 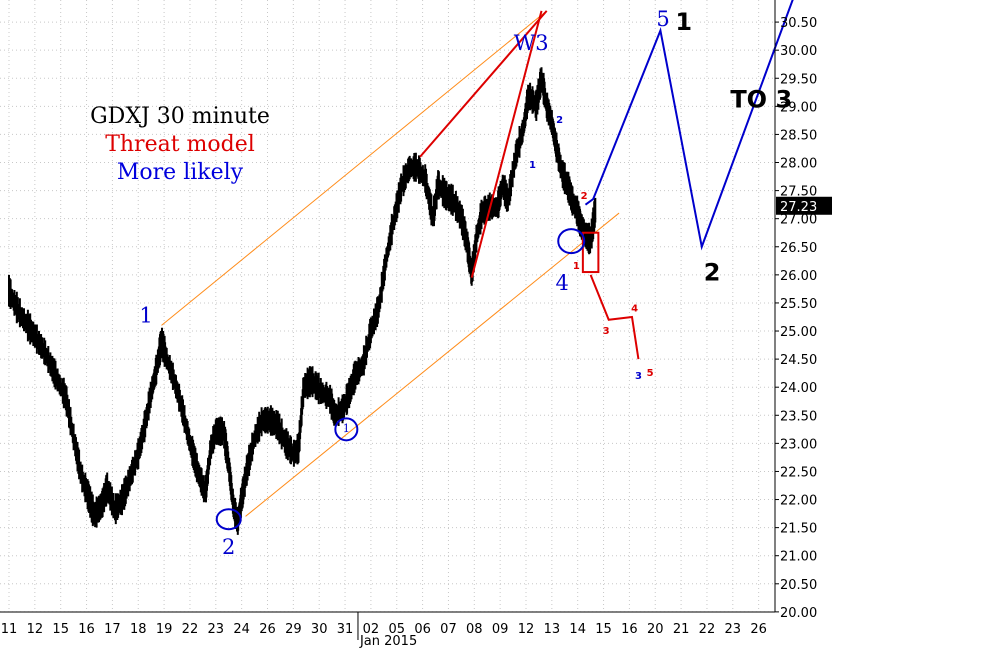 What do you see at coordinates (798, 444) in the screenshot?
I see `y-tick-label: 23.00` at bounding box center [798, 444].